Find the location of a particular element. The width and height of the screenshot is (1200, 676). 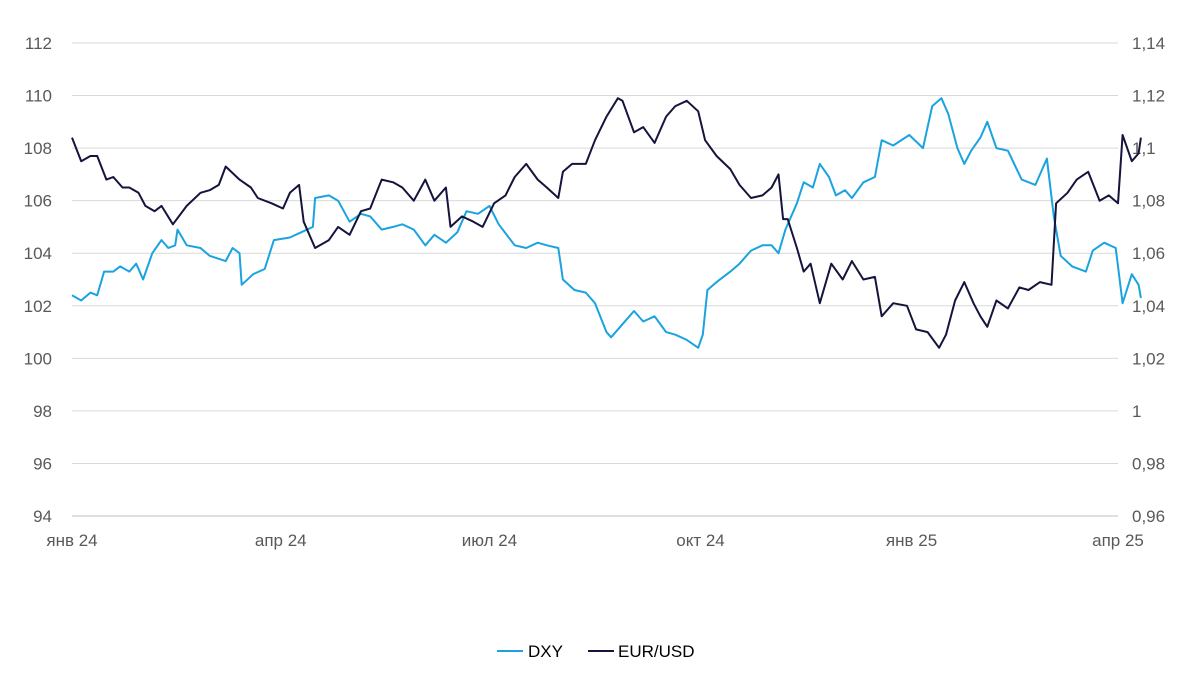

legend-item-dxy: DXY is located at coordinates (530, 651).